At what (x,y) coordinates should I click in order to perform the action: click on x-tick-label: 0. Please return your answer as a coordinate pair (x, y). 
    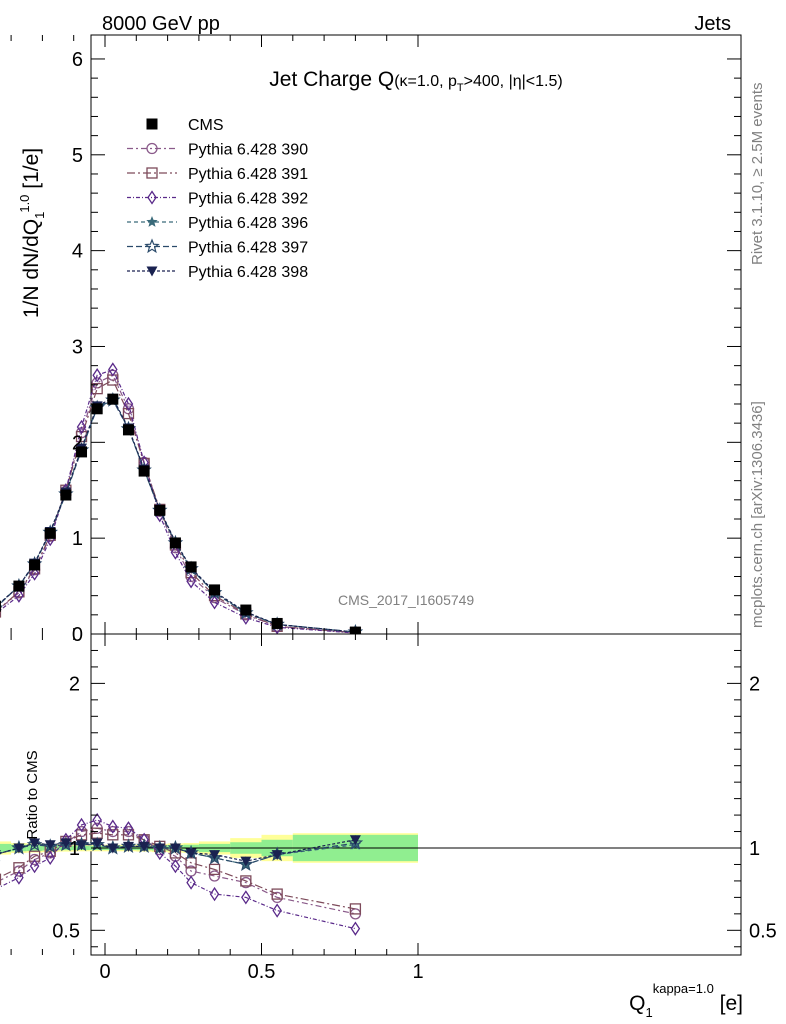
    Looking at the image, I should click on (104, 972).